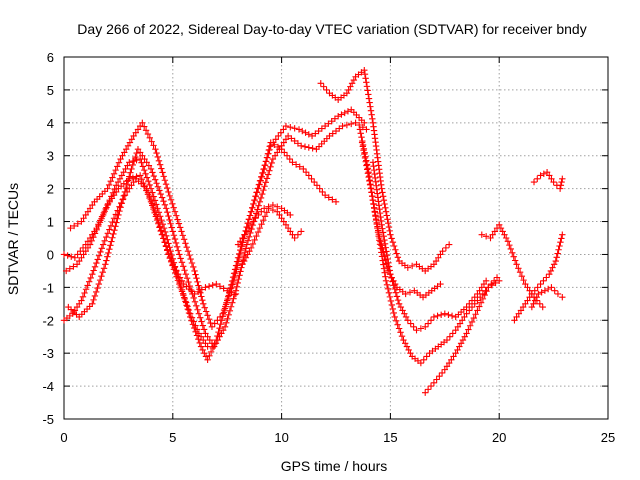 The width and height of the screenshot is (640, 480). Describe the element at coordinates (48, 320) in the screenshot. I see `y-tick-label: -2` at that location.